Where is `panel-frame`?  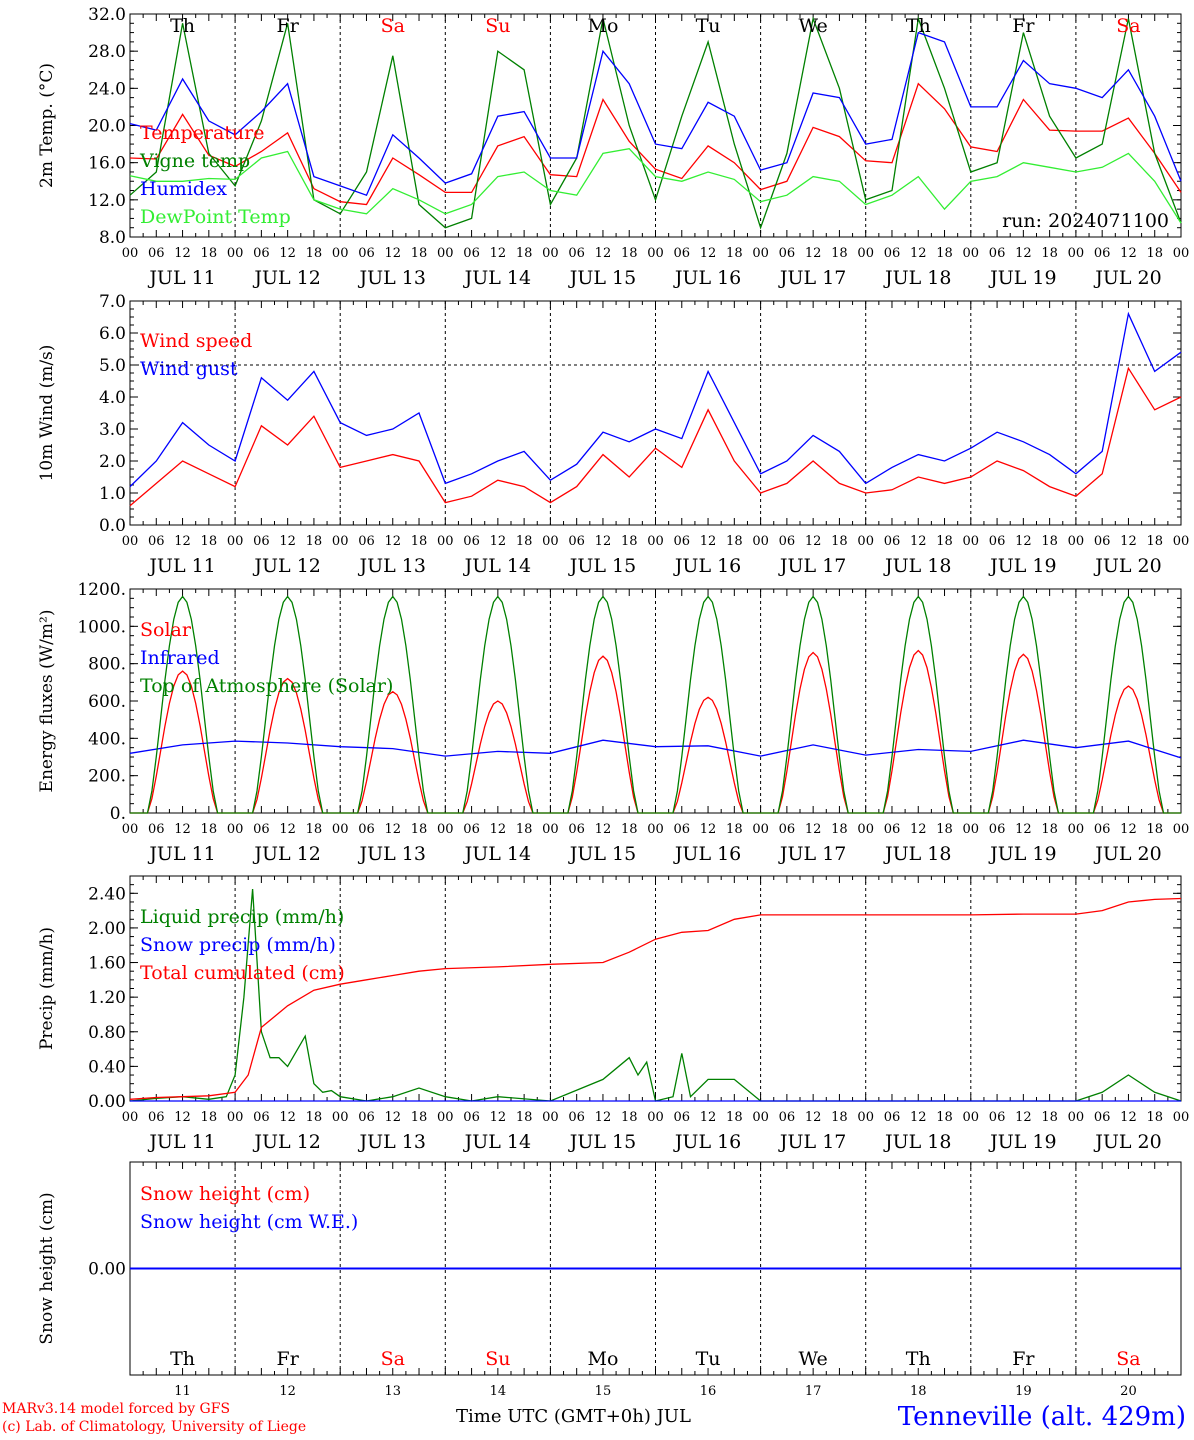
panel-frame is located at coordinates (655, 125).